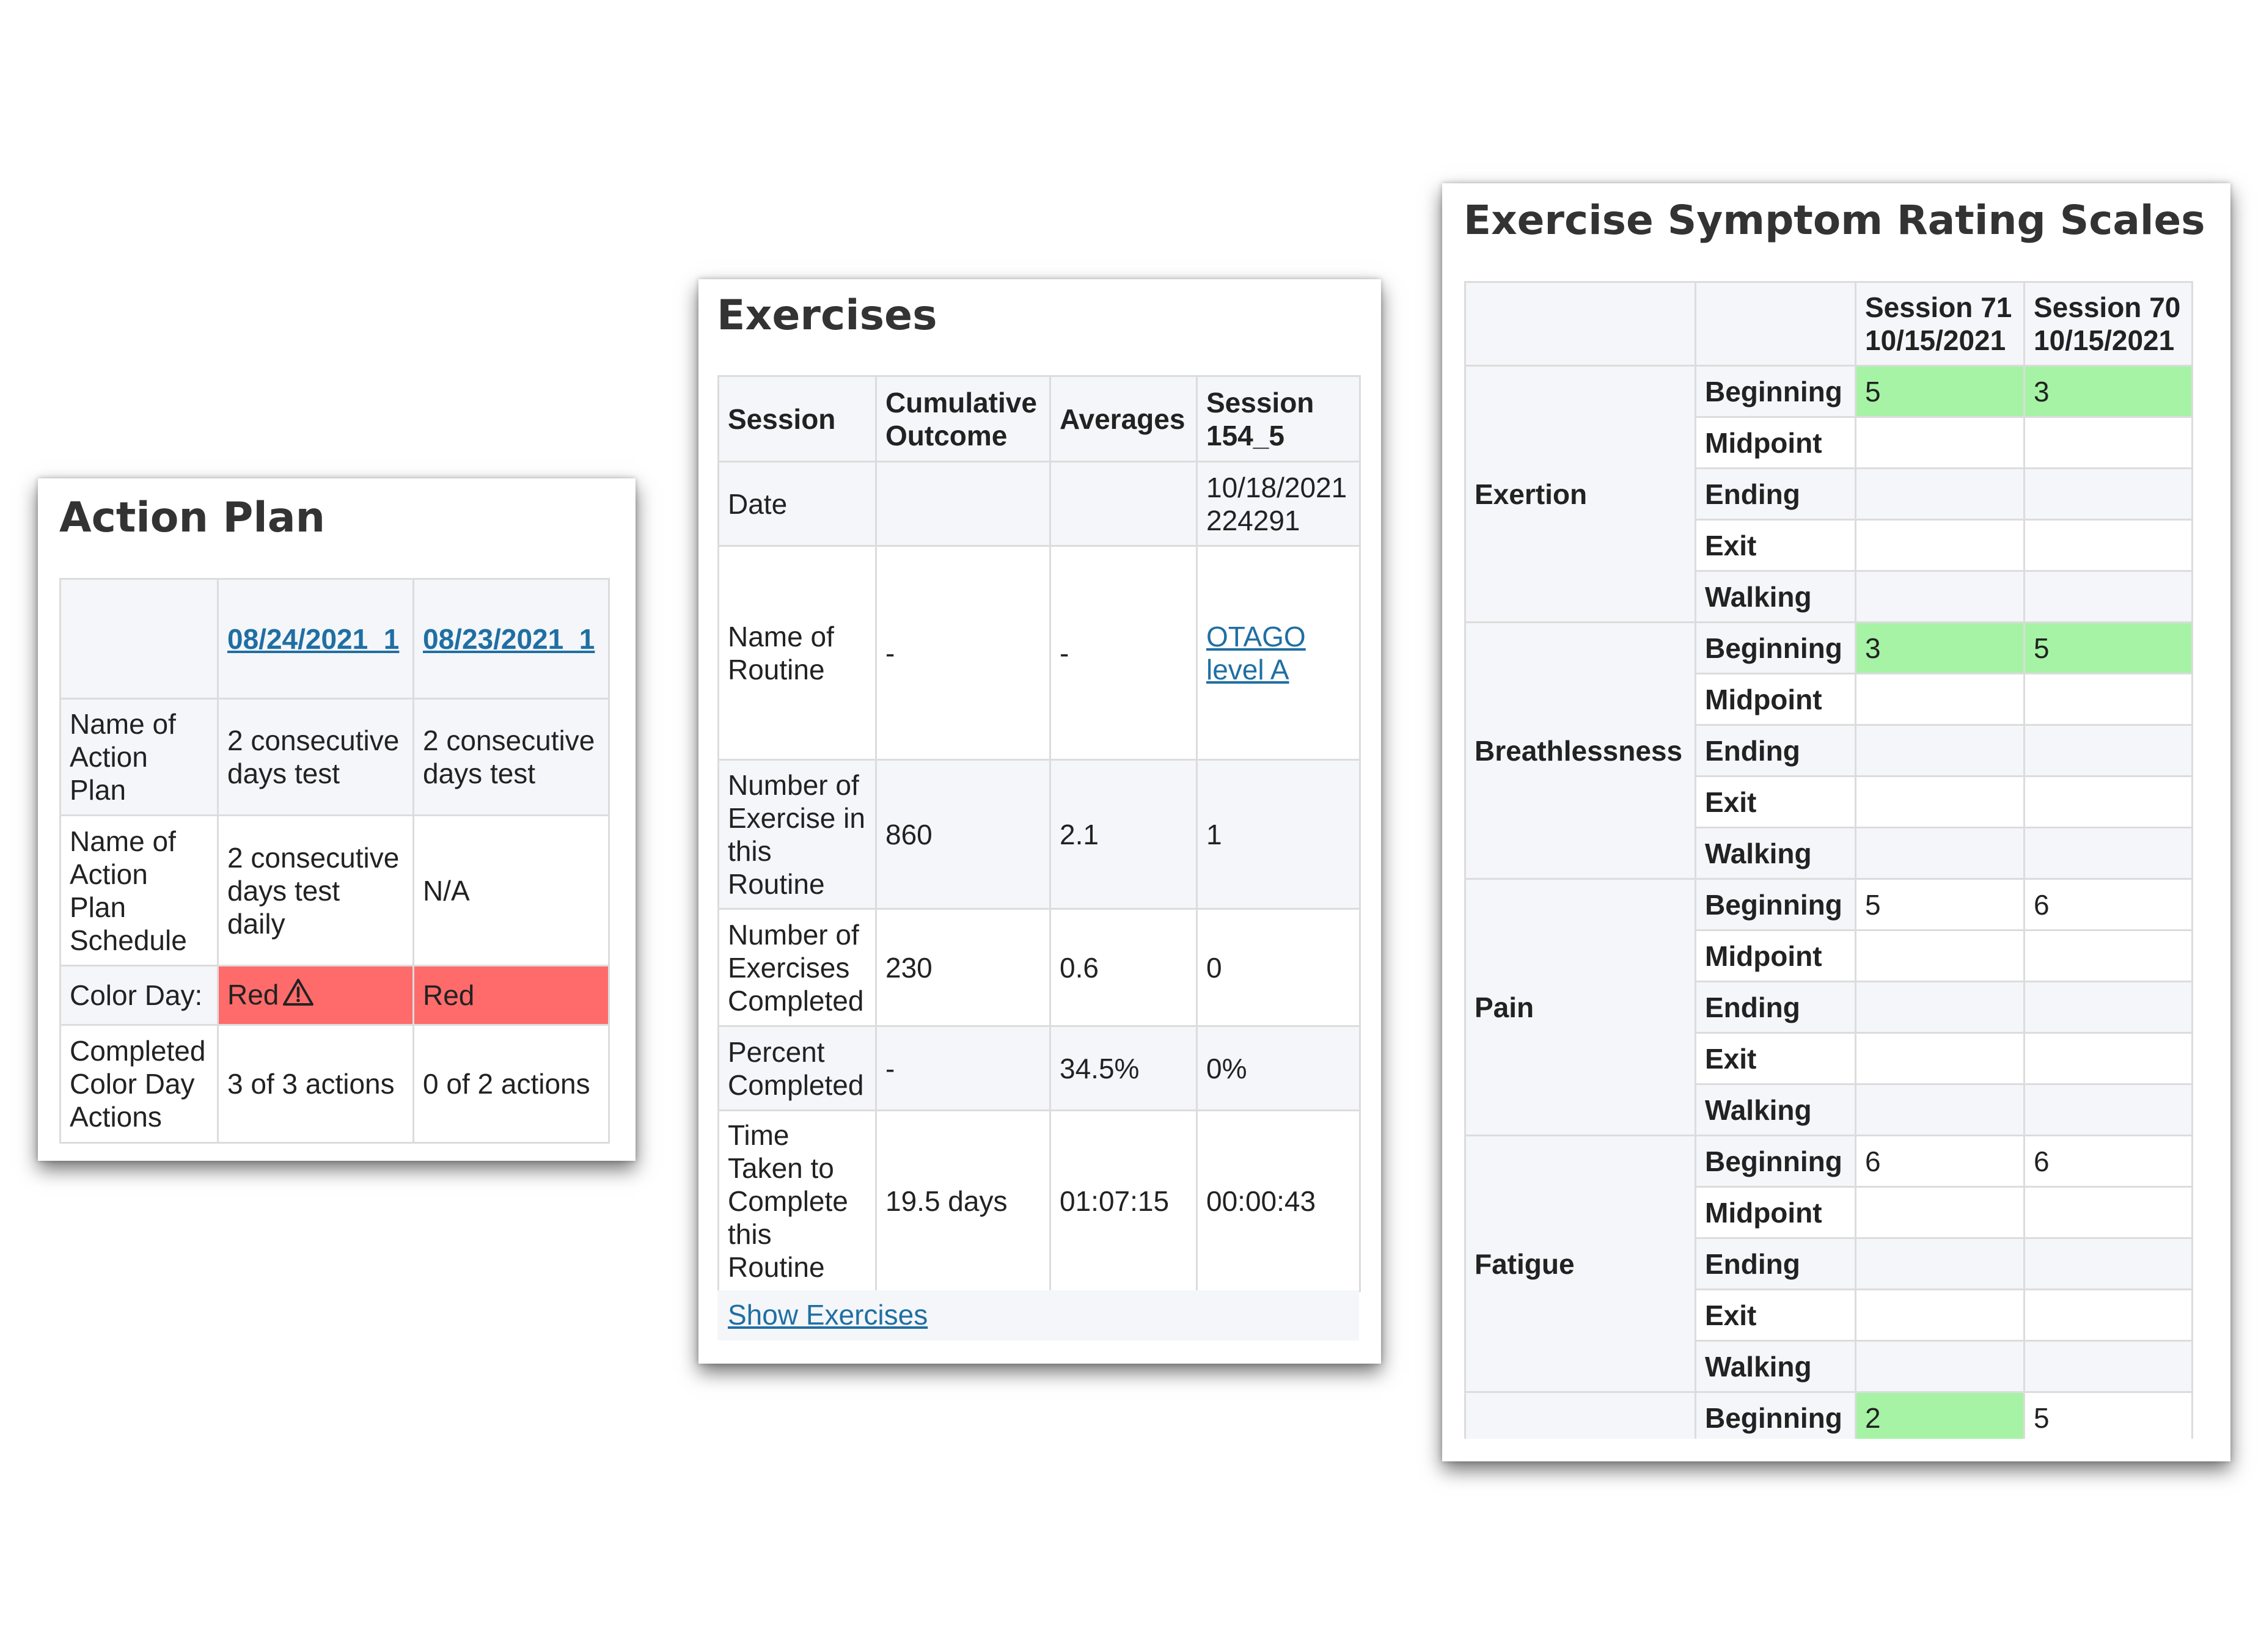 This screenshot has width=2261, height=1652. Describe the element at coordinates (1278, 418) in the screenshot. I see `column-header: Session 154_5` at that location.